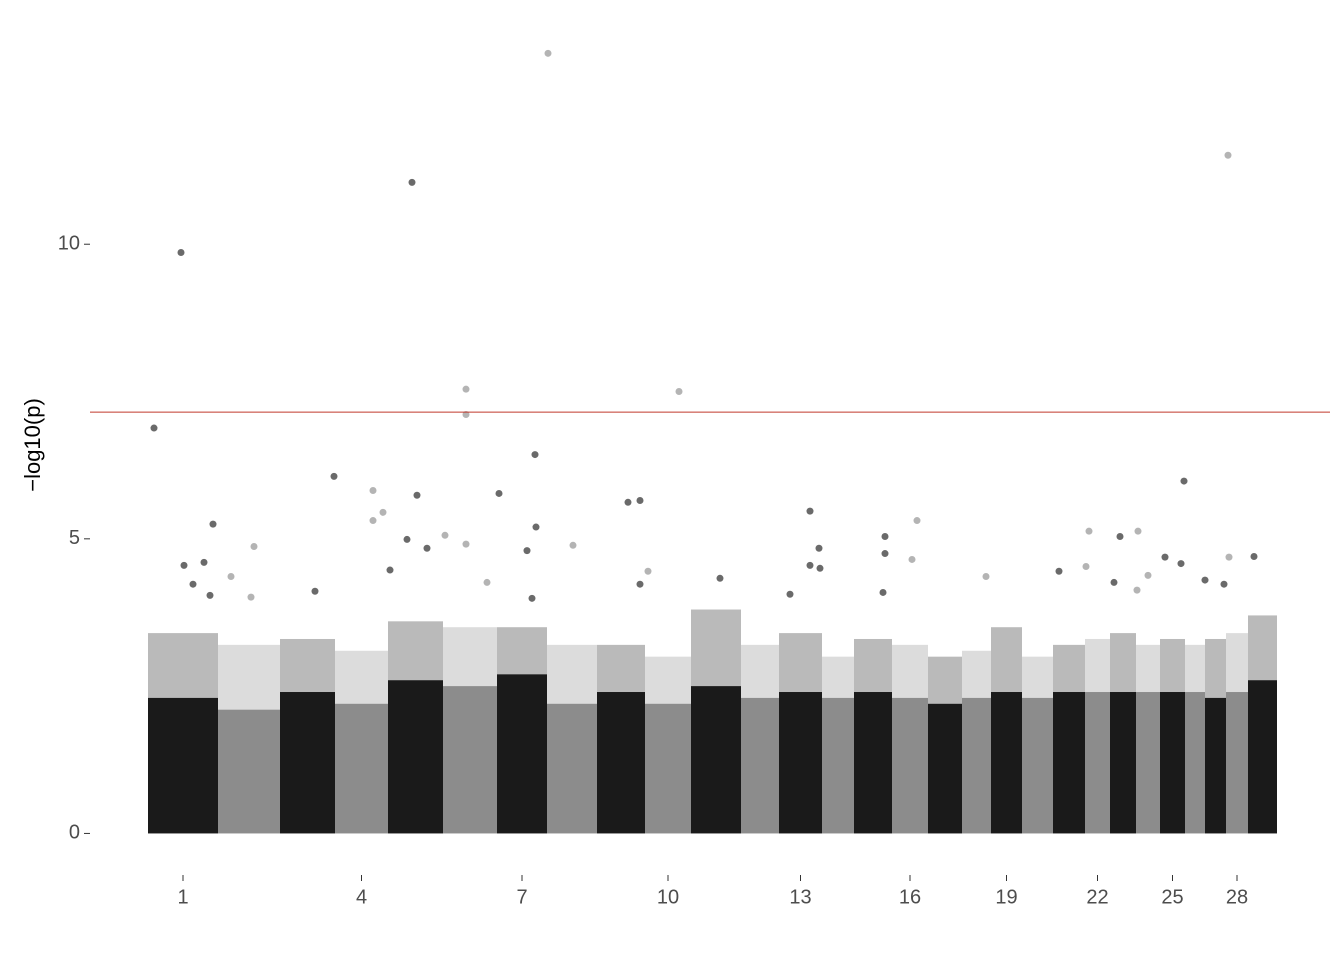 The width and height of the screenshot is (1344, 960). I want to click on x-tick-label: 10, so click(668, 897).